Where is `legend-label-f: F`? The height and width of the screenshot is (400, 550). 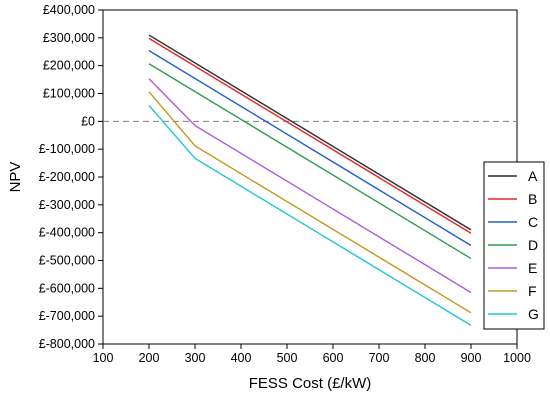 legend-label-f: F is located at coordinates (532, 291).